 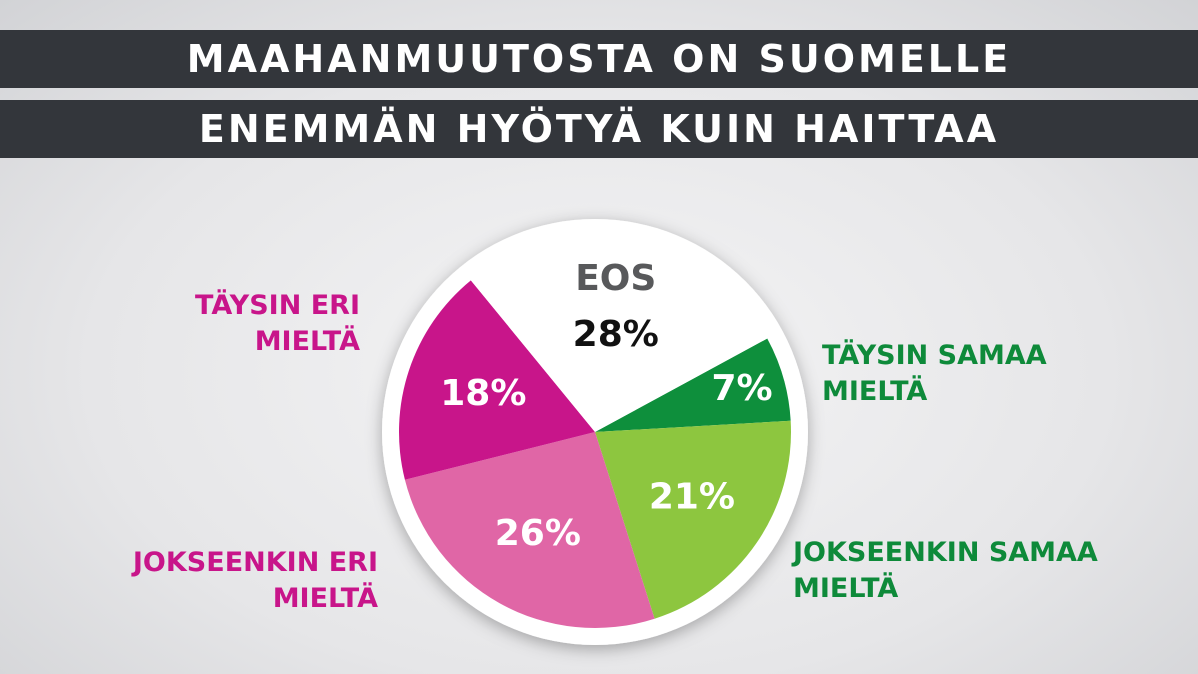 I want to click on value-label: 26%, so click(x=538, y=533).